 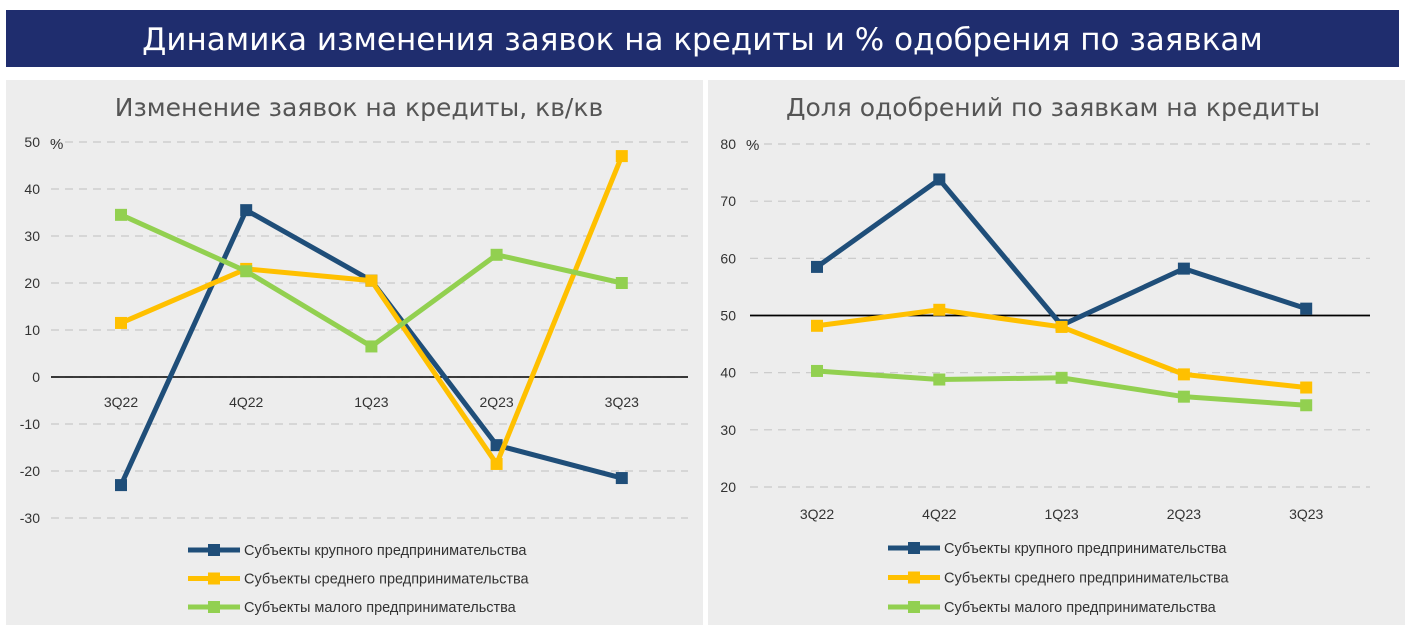 What do you see at coordinates (1053, 107) in the screenshot?
I see `chart-title: Доля одобрений по заявкам на кредиты` at bounding box center [1053, 107].